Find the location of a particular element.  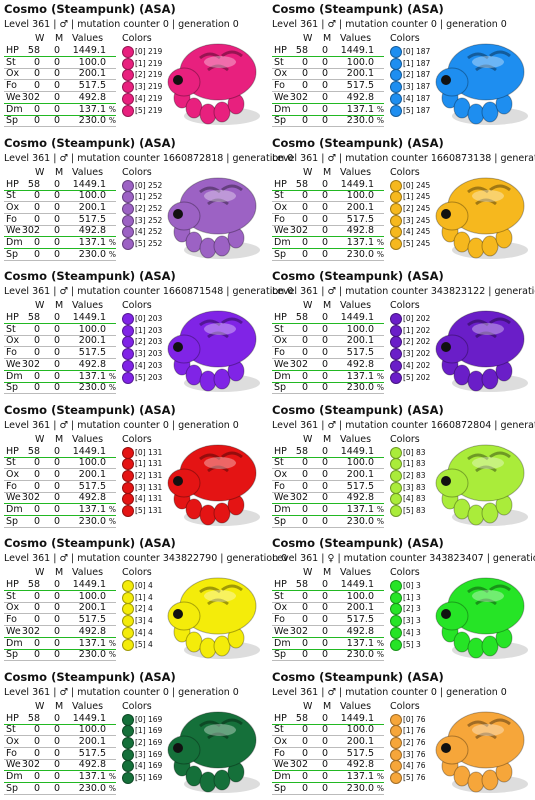

stat-name: HP is located at coordinates (12, 50).